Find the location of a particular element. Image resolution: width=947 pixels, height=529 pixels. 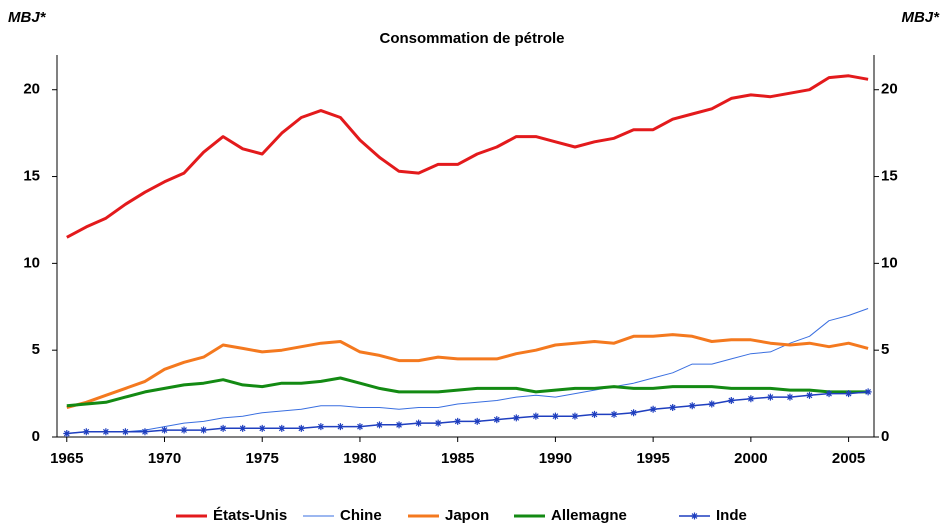

y-tick-label: 0 is located at coordinates (36, 436).